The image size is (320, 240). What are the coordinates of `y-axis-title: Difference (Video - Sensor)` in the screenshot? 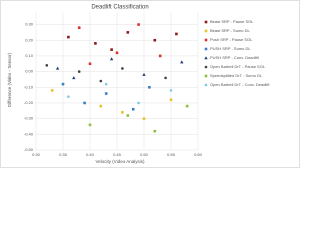 It's located at (9, 79).